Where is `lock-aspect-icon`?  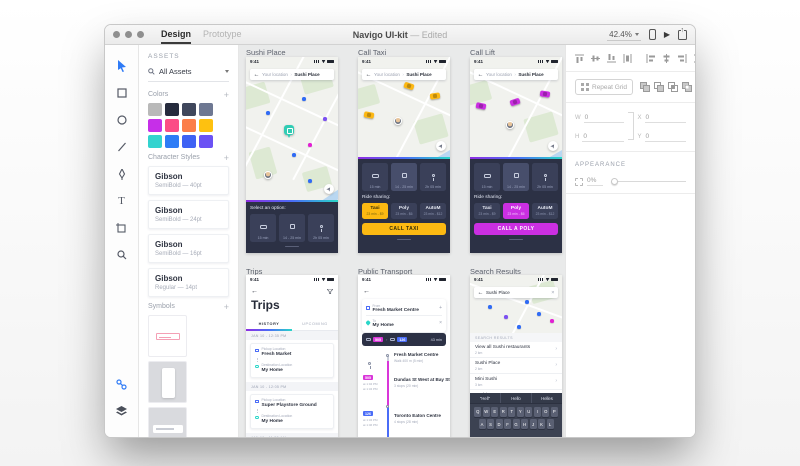
lock-aspect-icon is located at coordinates (631, 126).